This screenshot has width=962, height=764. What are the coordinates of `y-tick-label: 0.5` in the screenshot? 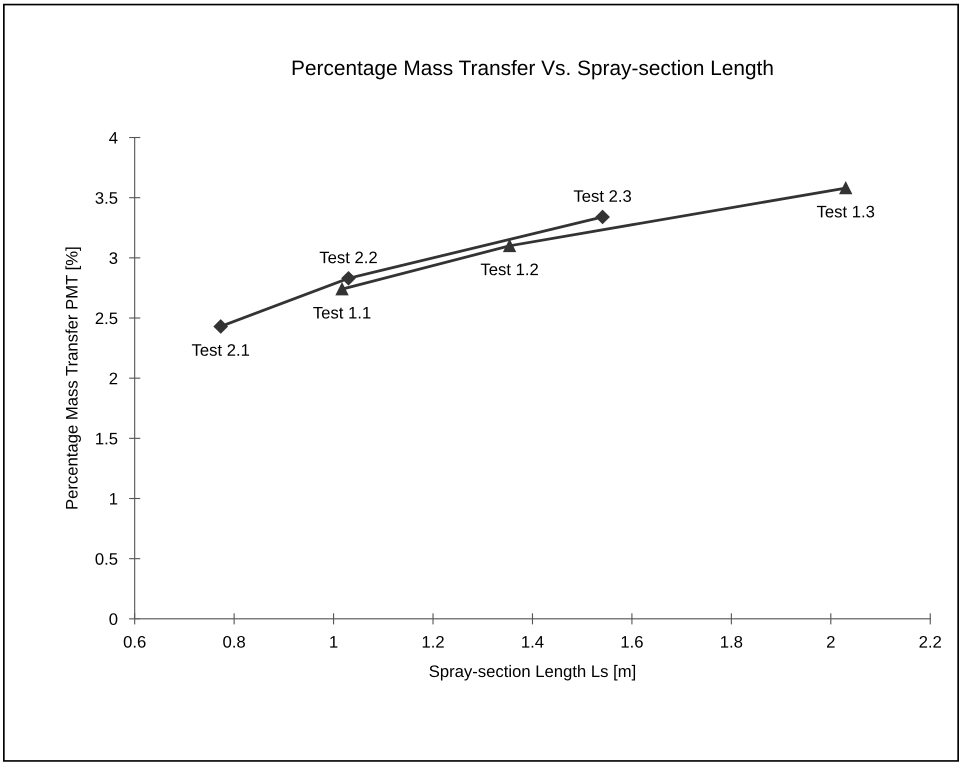 It's located at (107, 559).